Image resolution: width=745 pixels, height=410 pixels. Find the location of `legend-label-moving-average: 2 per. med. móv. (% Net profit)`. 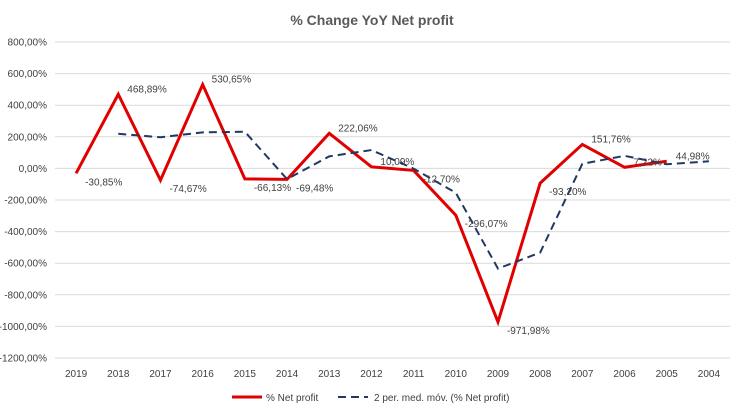

legend-label-moving-average: 2 per. med. móv. (% Net profit) is located at coordinates (441, 398).